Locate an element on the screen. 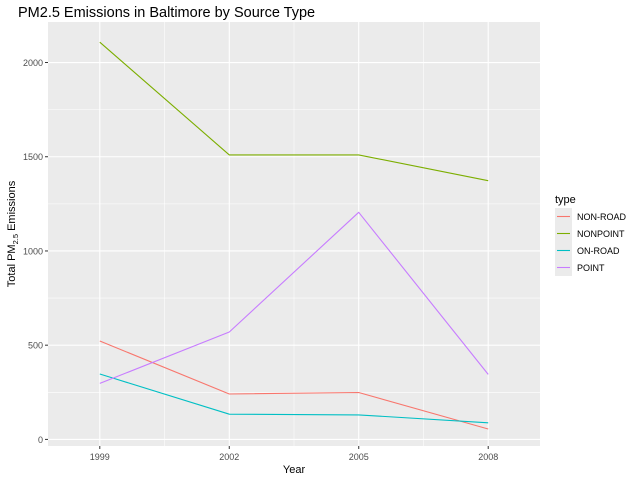 The width and height of the screenshot is (640, 480). series-line-non-road is located at coordinates (294, 385).